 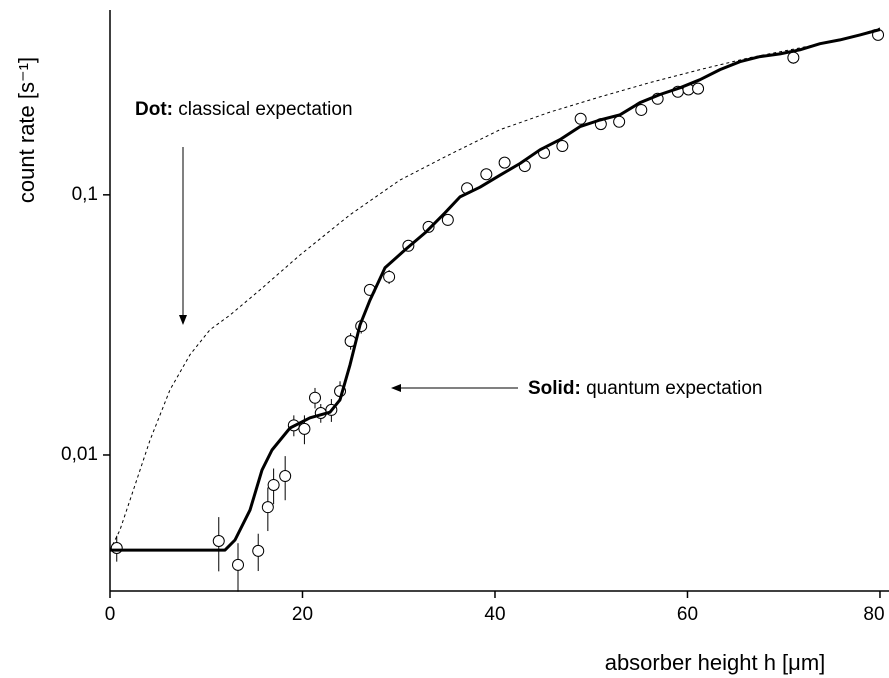 I want to click on annotation: Dot: classical expectation, so click(x=244, y=109).